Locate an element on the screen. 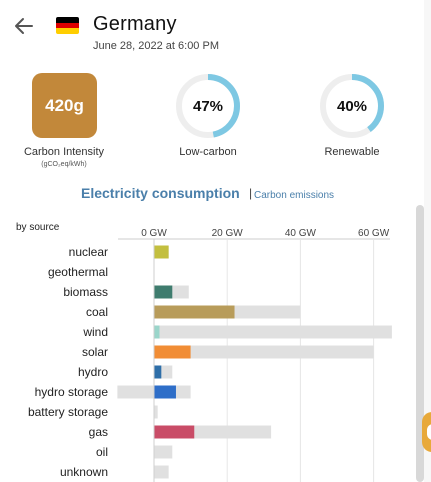  germany-flag-icon is located at coordinates (67, 25).